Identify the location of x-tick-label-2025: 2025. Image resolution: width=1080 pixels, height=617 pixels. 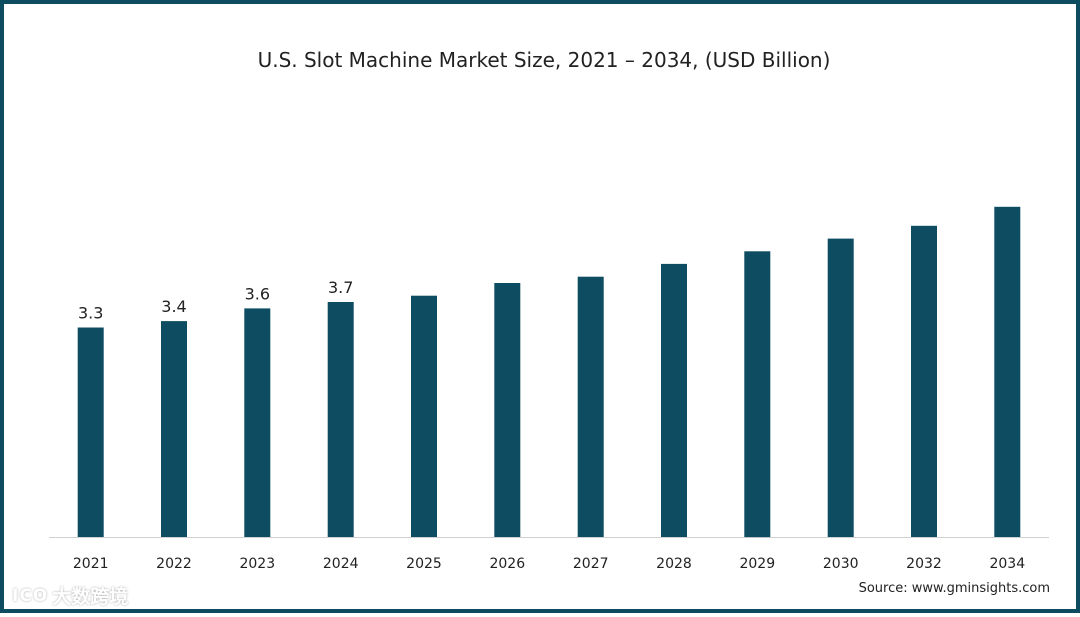
(424, 564).